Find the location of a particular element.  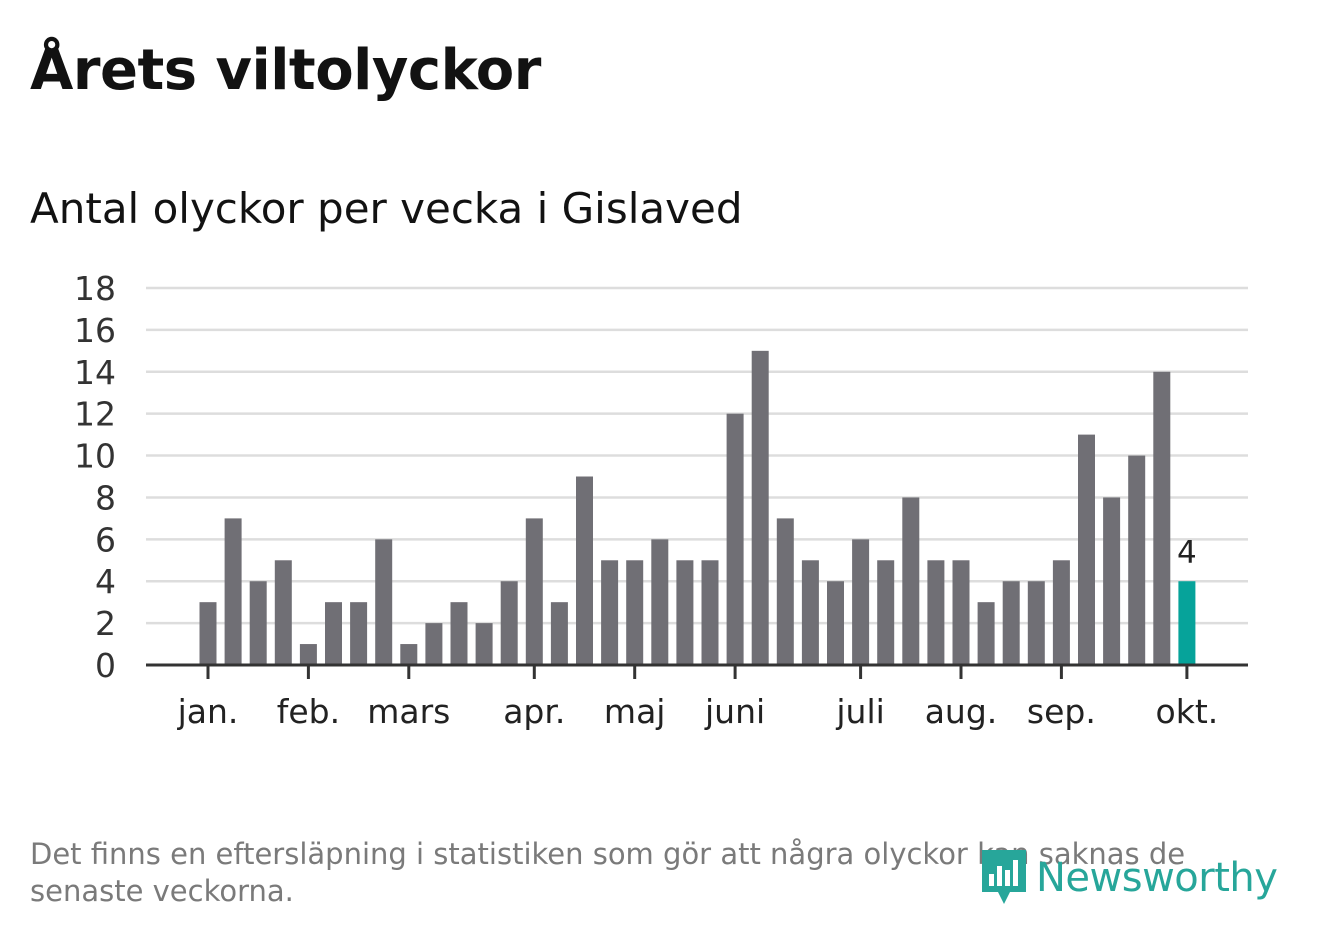

y-tick-label: 0 is located at coordinates (105, 665).